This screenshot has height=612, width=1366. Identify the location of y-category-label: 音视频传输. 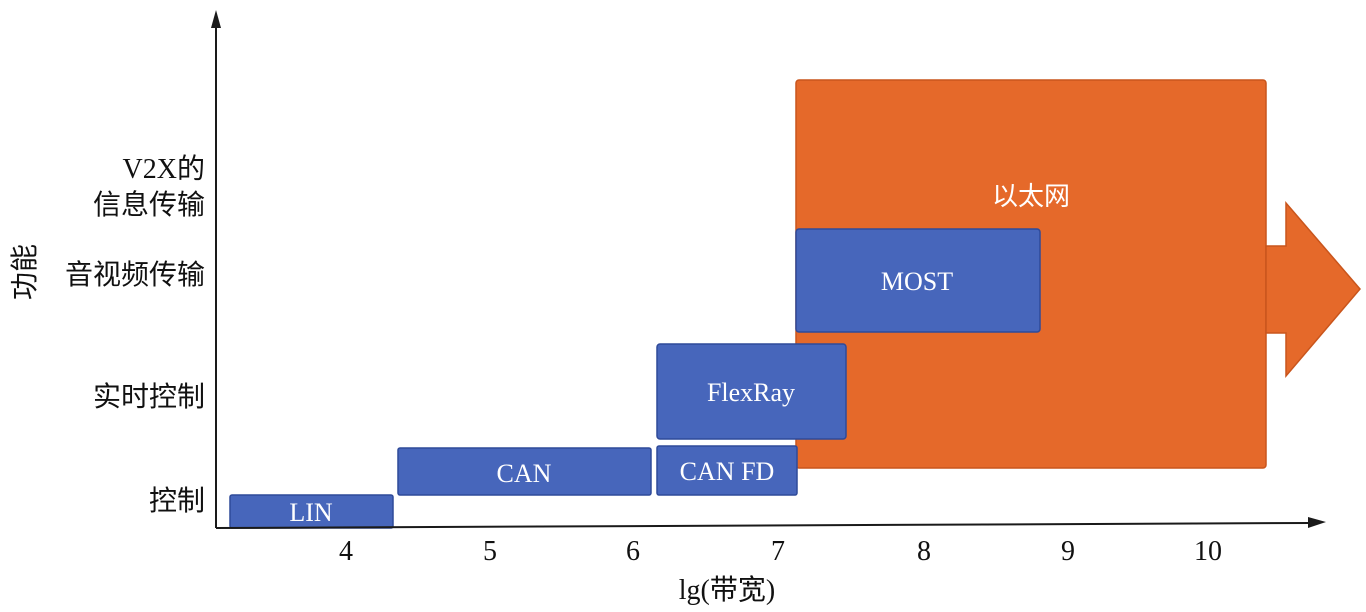
(135, 275).